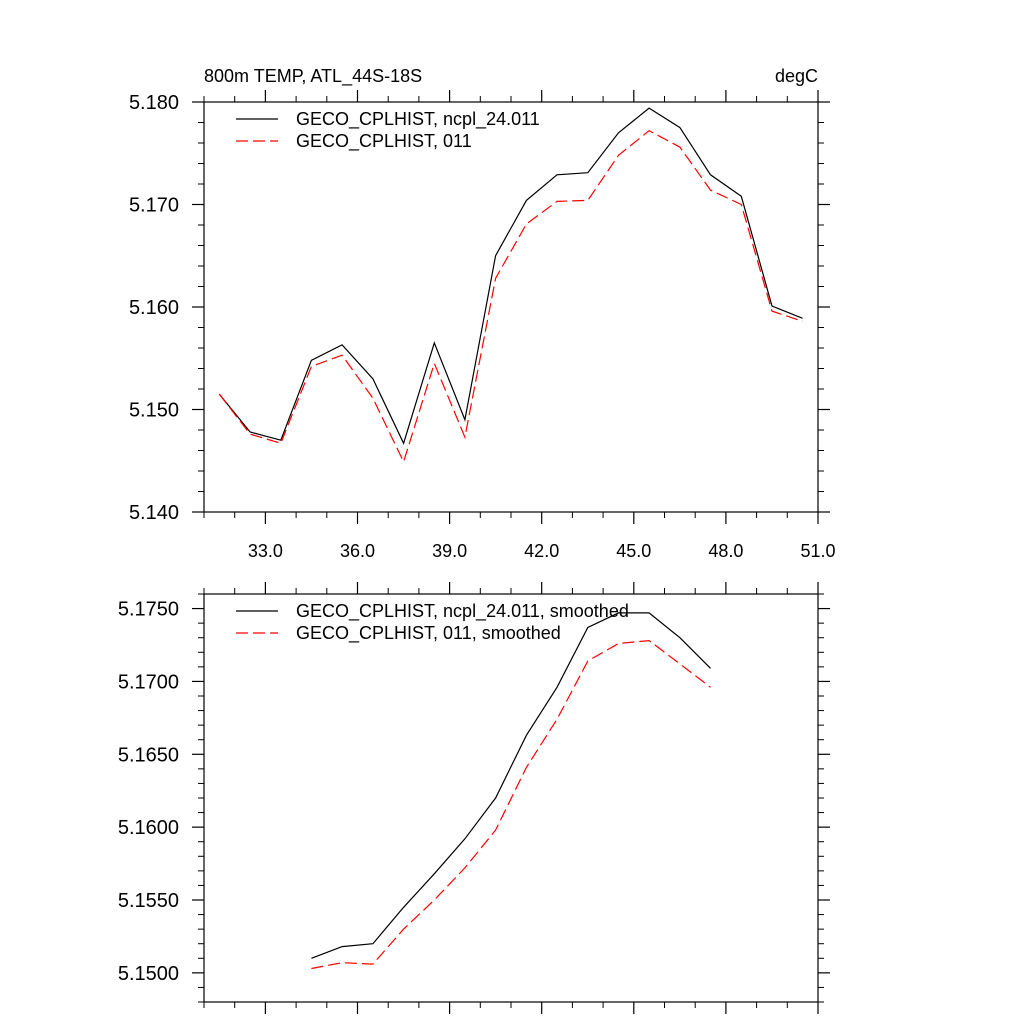 This screenshot has height=1029, width=1024. What do you see at coordinates (154, 206) in the screenshot?
I see `y-tick-label: 5.170` at bounding box center [154, 206].